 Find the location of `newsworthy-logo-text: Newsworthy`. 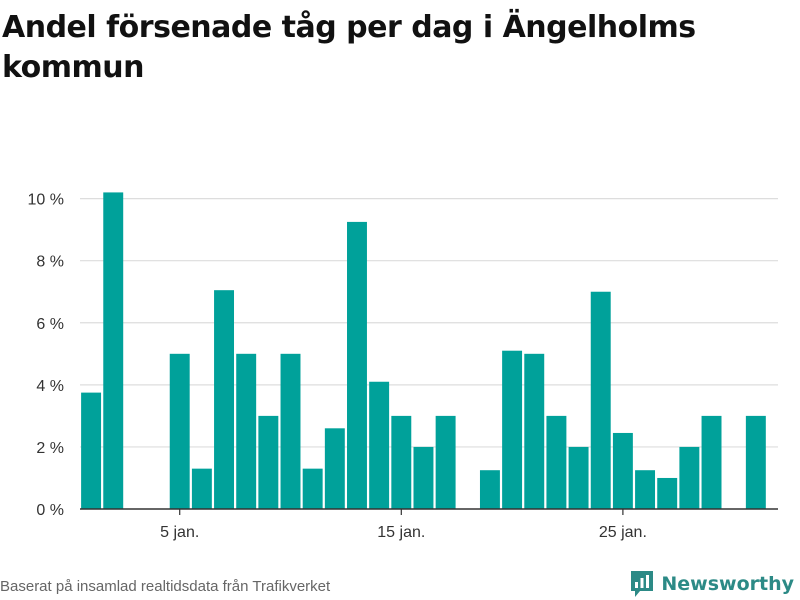

newsworthy-logo-text: Newsworthy is located at coordinates (727, 584).